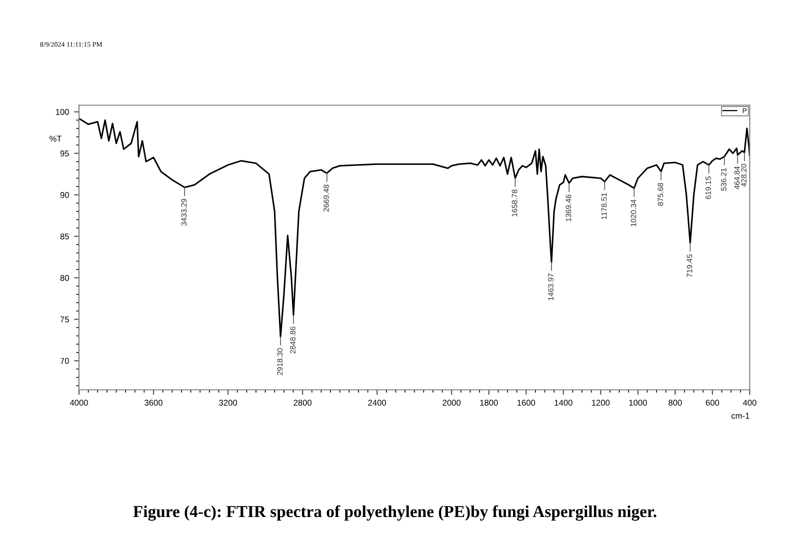 This screenshot has width=790, height=534. Describe the element at coordinates (451, 403) in the screenshot. I see `x-tick-label: 2000` at that location.